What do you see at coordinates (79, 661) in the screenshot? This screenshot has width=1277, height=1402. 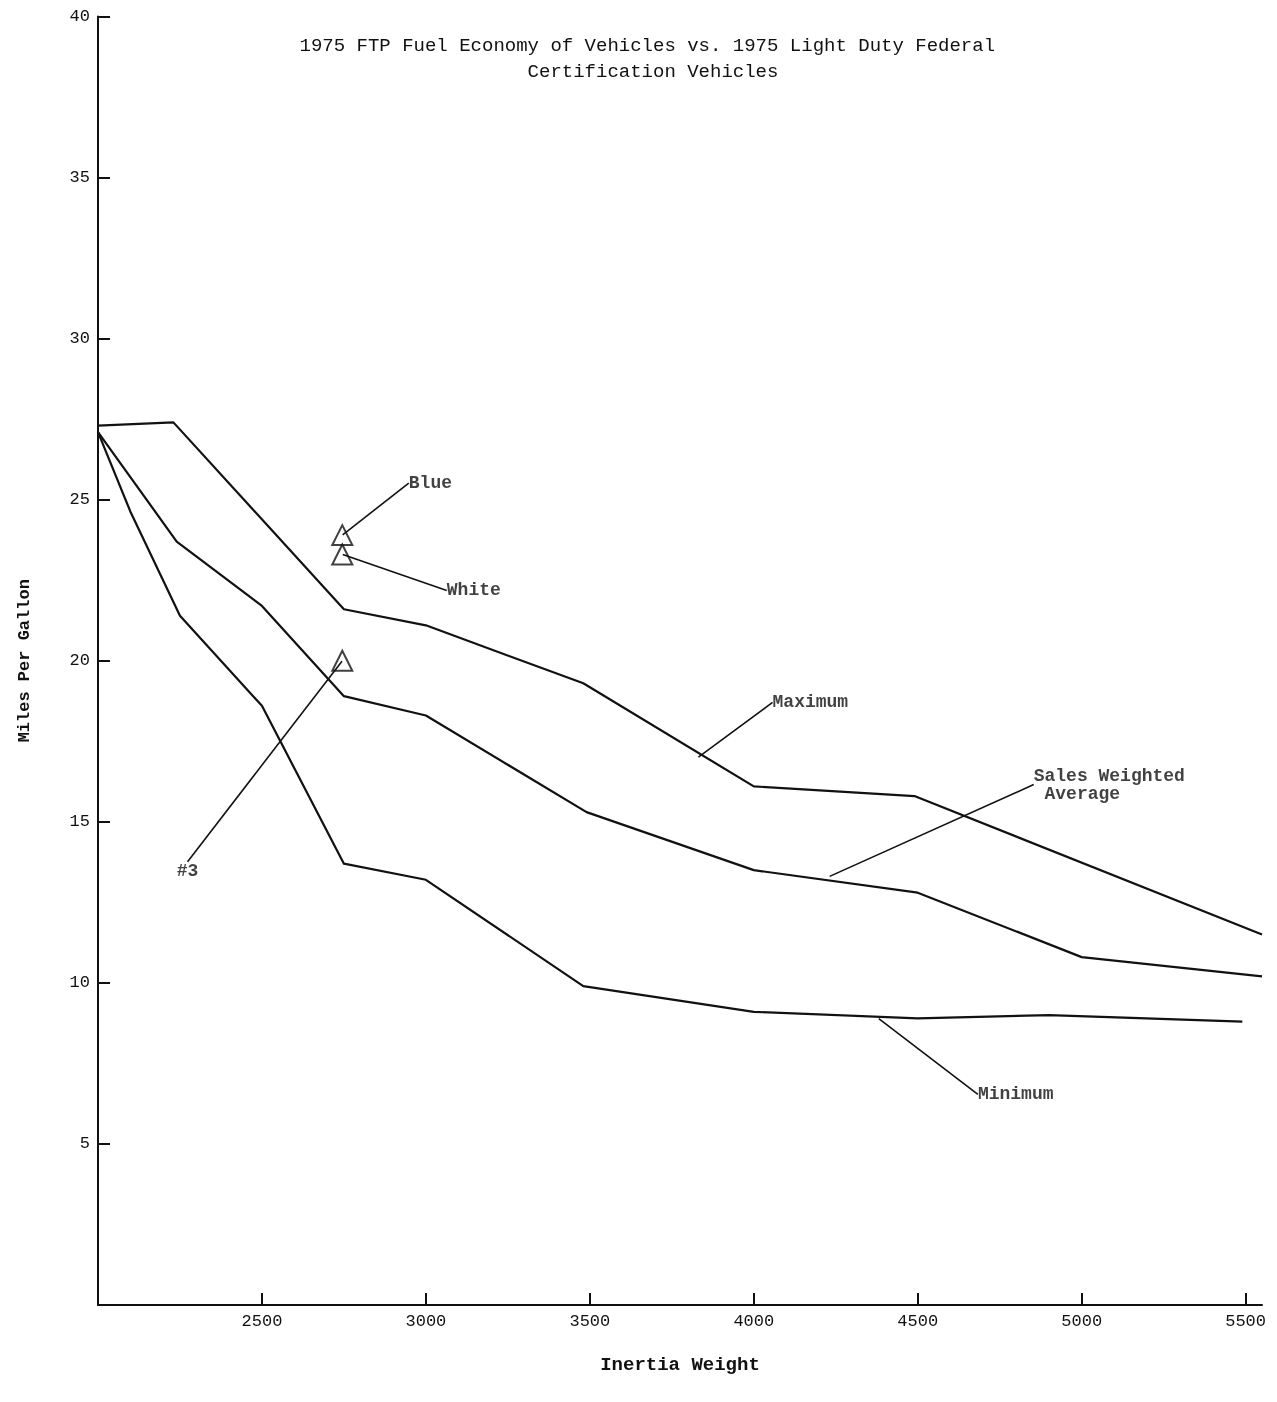 I see `y-tick-label: 20` at bounding box center [79, 661].